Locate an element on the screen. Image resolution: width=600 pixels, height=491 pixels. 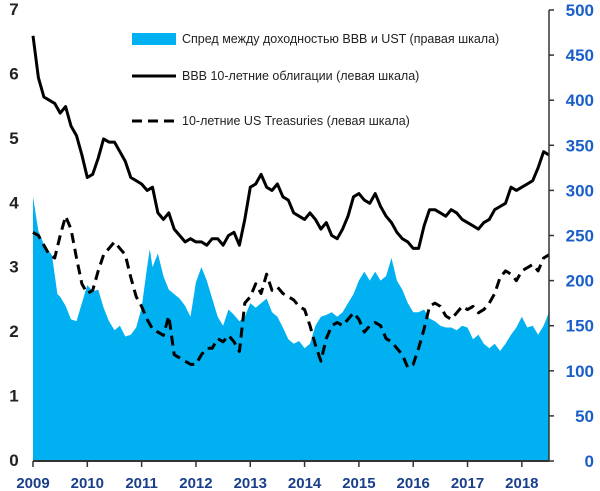
left-tick-label: 6 is located at coordinates (13, 73).